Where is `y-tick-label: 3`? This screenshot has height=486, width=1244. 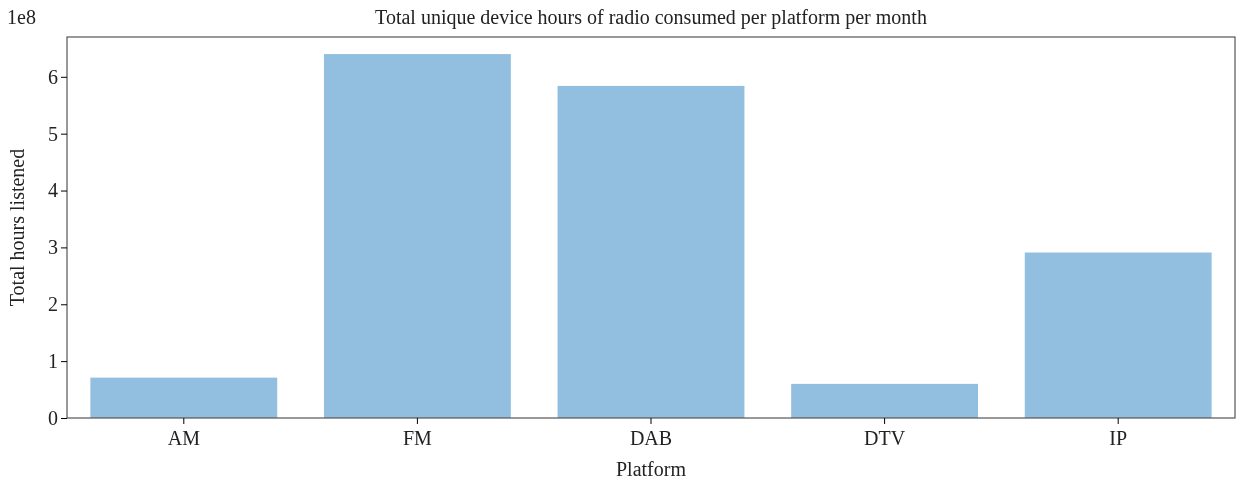 y-tick-label: 3 is located at coordinates (53, 247).